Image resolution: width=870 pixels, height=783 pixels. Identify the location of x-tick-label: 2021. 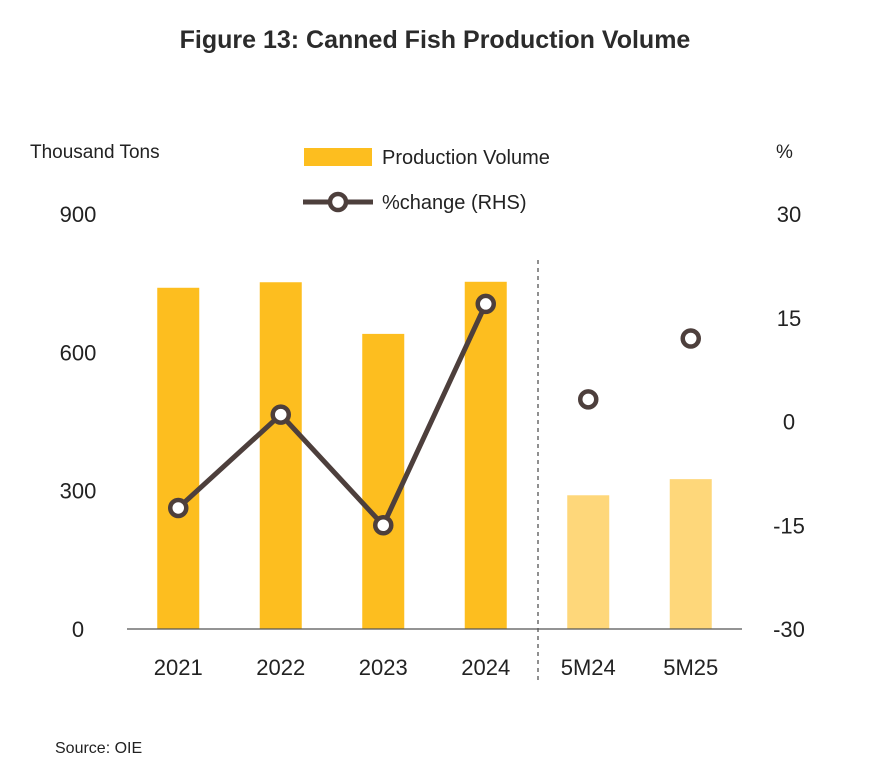
(178, 667).